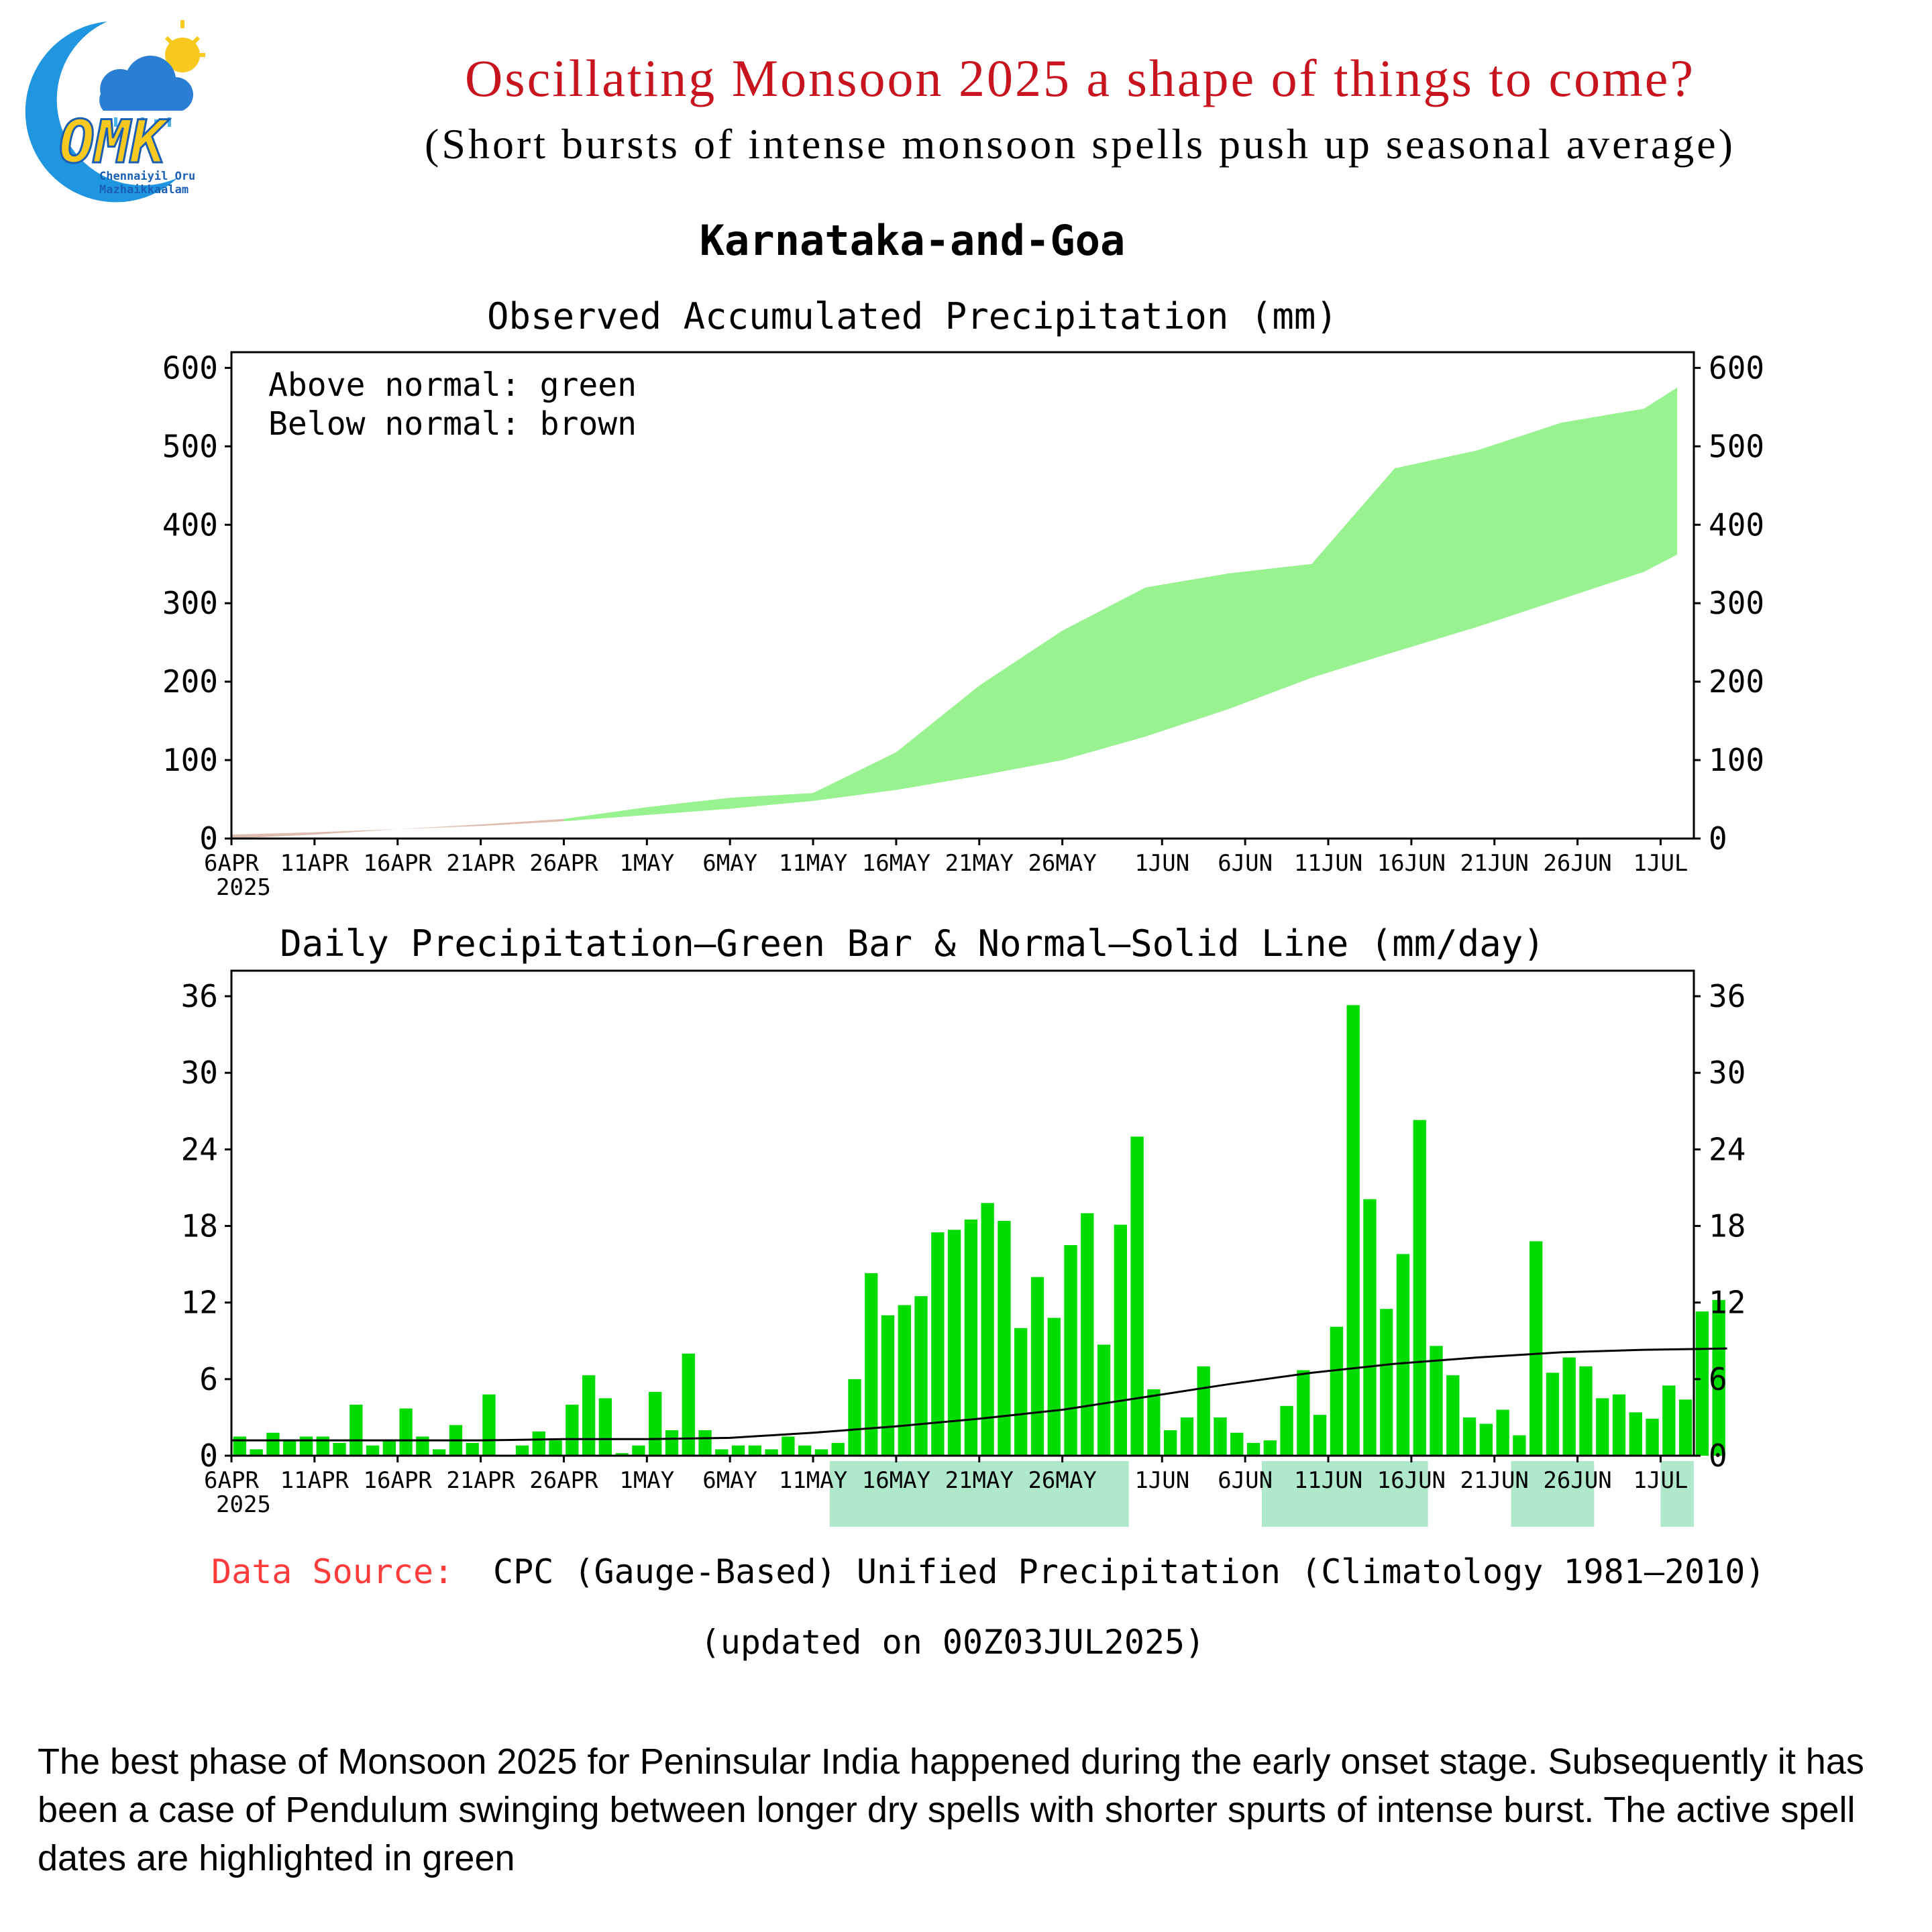 The height and width of the screenshot is (1932, 1932). What do you see at coordinates (398, 863) in the screenshot?
I see `accum-xtick-label: 16APR` at bounding box center [398, 863].